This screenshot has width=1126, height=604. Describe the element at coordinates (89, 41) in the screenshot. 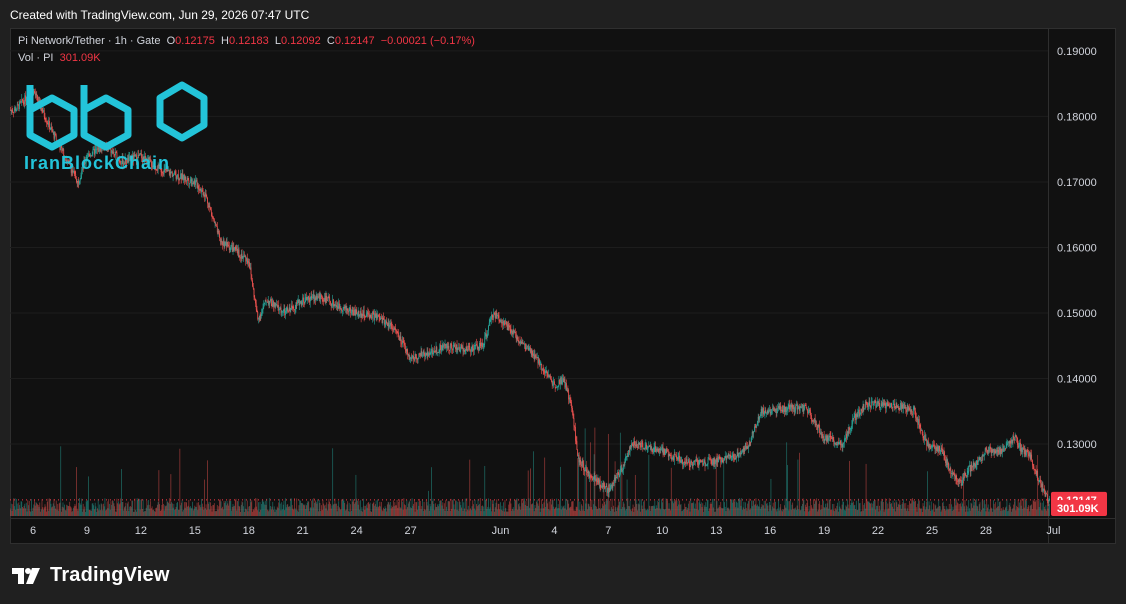

I see `symbol-label: Pi Network/Tether · 1h · Gate` at that location.